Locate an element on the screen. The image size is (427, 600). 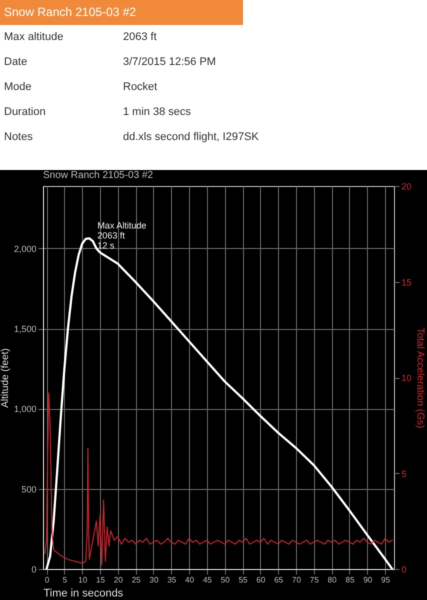
y-tick-label: 1,000 is located at coordinates (25, 409).